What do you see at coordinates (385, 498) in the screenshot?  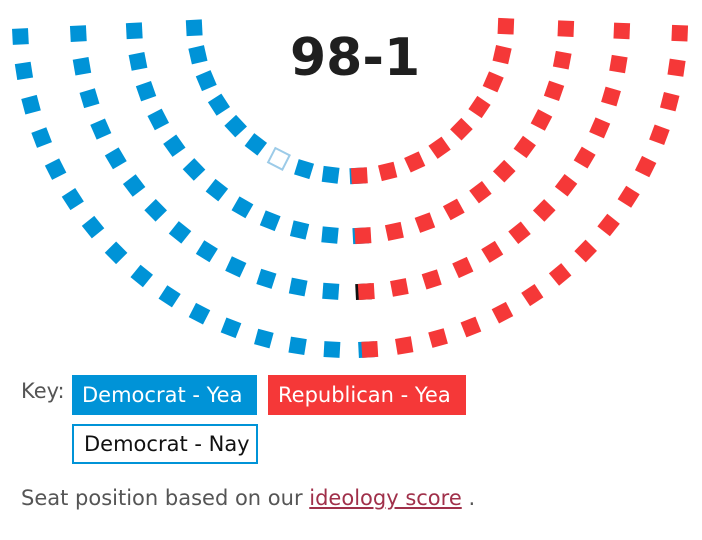 I see `ideology-score-link: ideology score` at bounding box center [385, 498].